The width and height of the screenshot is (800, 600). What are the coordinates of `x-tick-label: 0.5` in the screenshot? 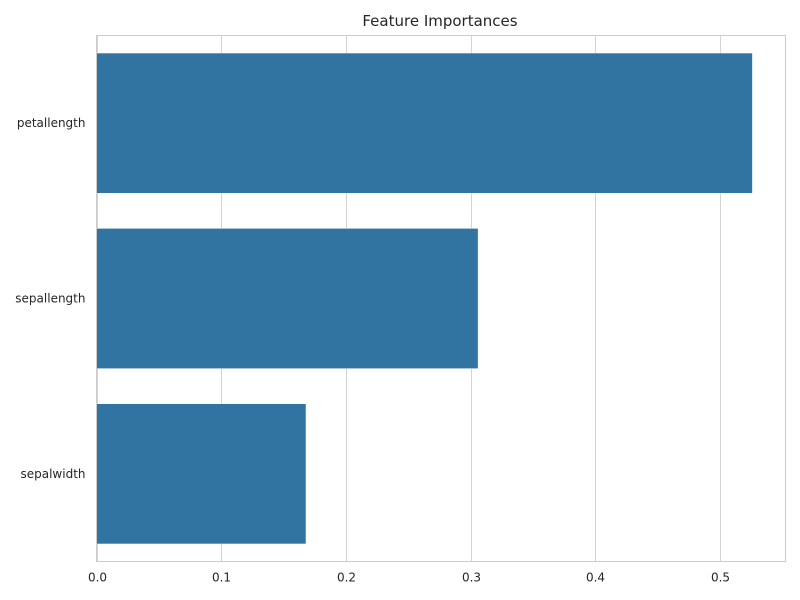 It's located at (720, 578).